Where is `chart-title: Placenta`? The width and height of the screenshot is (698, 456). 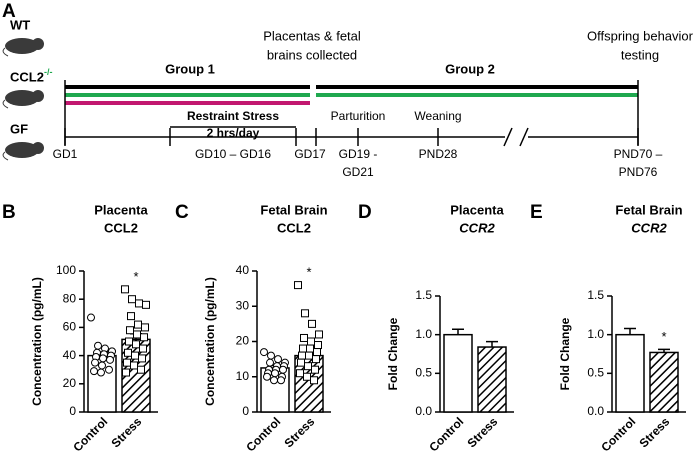
chart-title: Placenta is located at coordinates (121, 209).